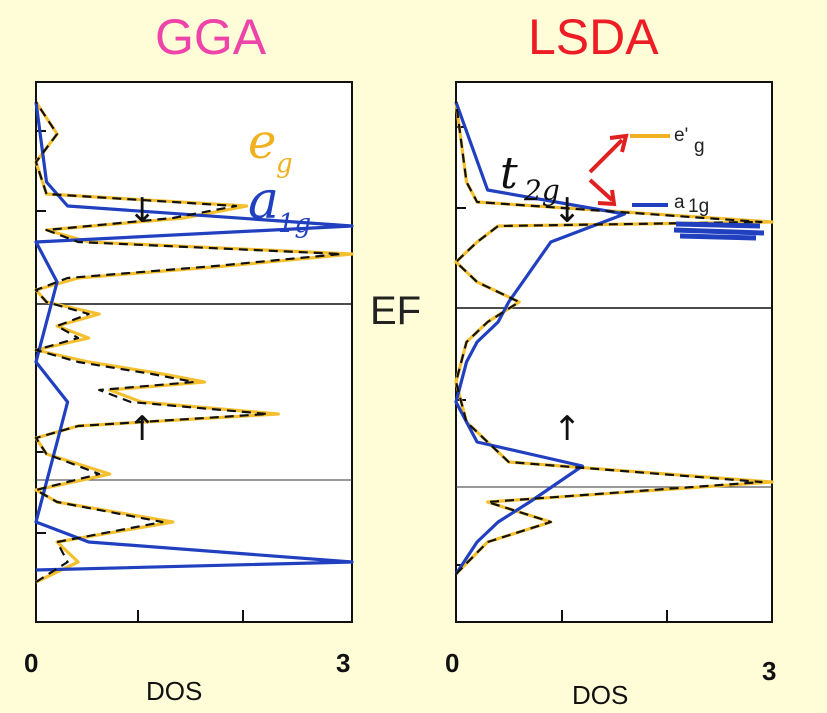 This screenshot has height=713, width=827. I want to click on spin-up-marker-gga: ↑, so click(142, 429).